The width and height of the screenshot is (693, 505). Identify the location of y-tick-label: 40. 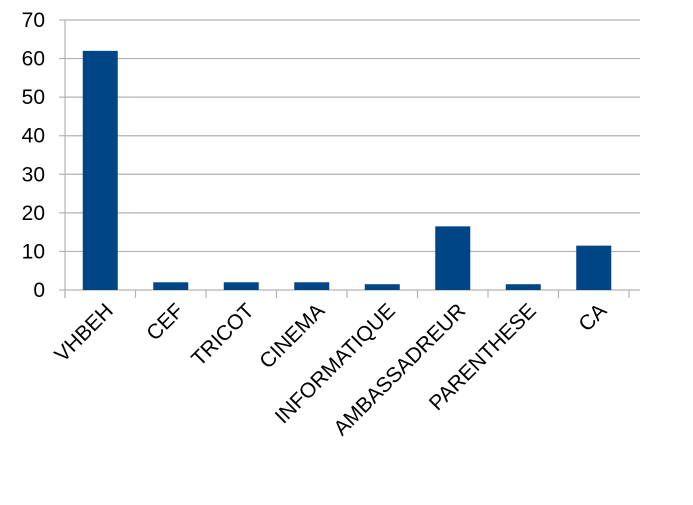
(33, 136).